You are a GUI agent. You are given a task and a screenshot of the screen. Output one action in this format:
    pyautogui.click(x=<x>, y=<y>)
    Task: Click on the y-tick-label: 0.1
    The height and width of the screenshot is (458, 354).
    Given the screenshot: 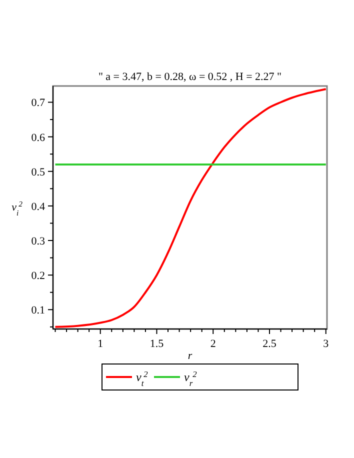 What is the action you would take?
    pyautogui.click(x=38, y=310)
    